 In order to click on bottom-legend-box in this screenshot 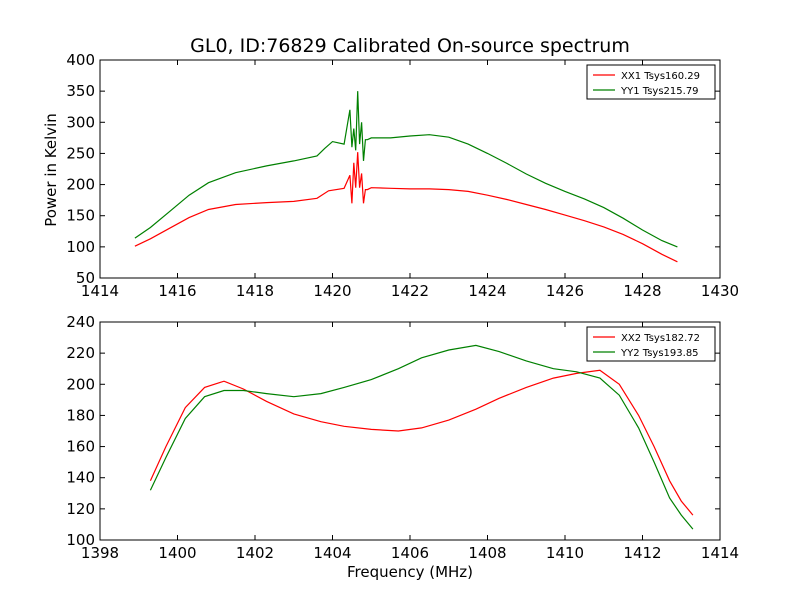, I will do `click(651, 344)`.